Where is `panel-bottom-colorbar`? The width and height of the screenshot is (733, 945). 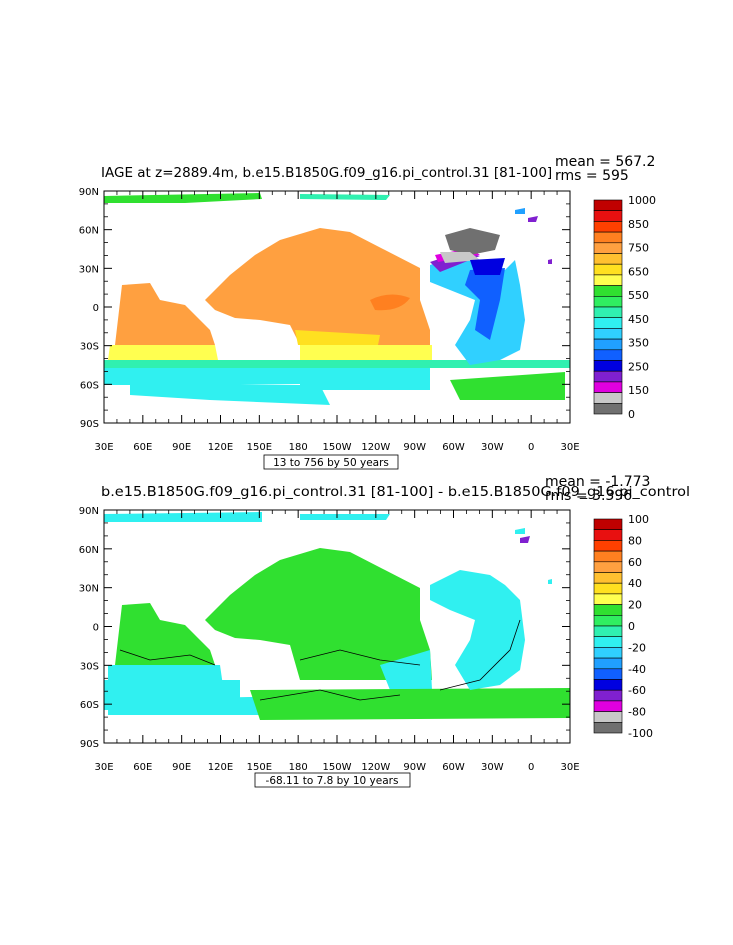 panel-bottom-colorbar is located at coordinates (608, 626).